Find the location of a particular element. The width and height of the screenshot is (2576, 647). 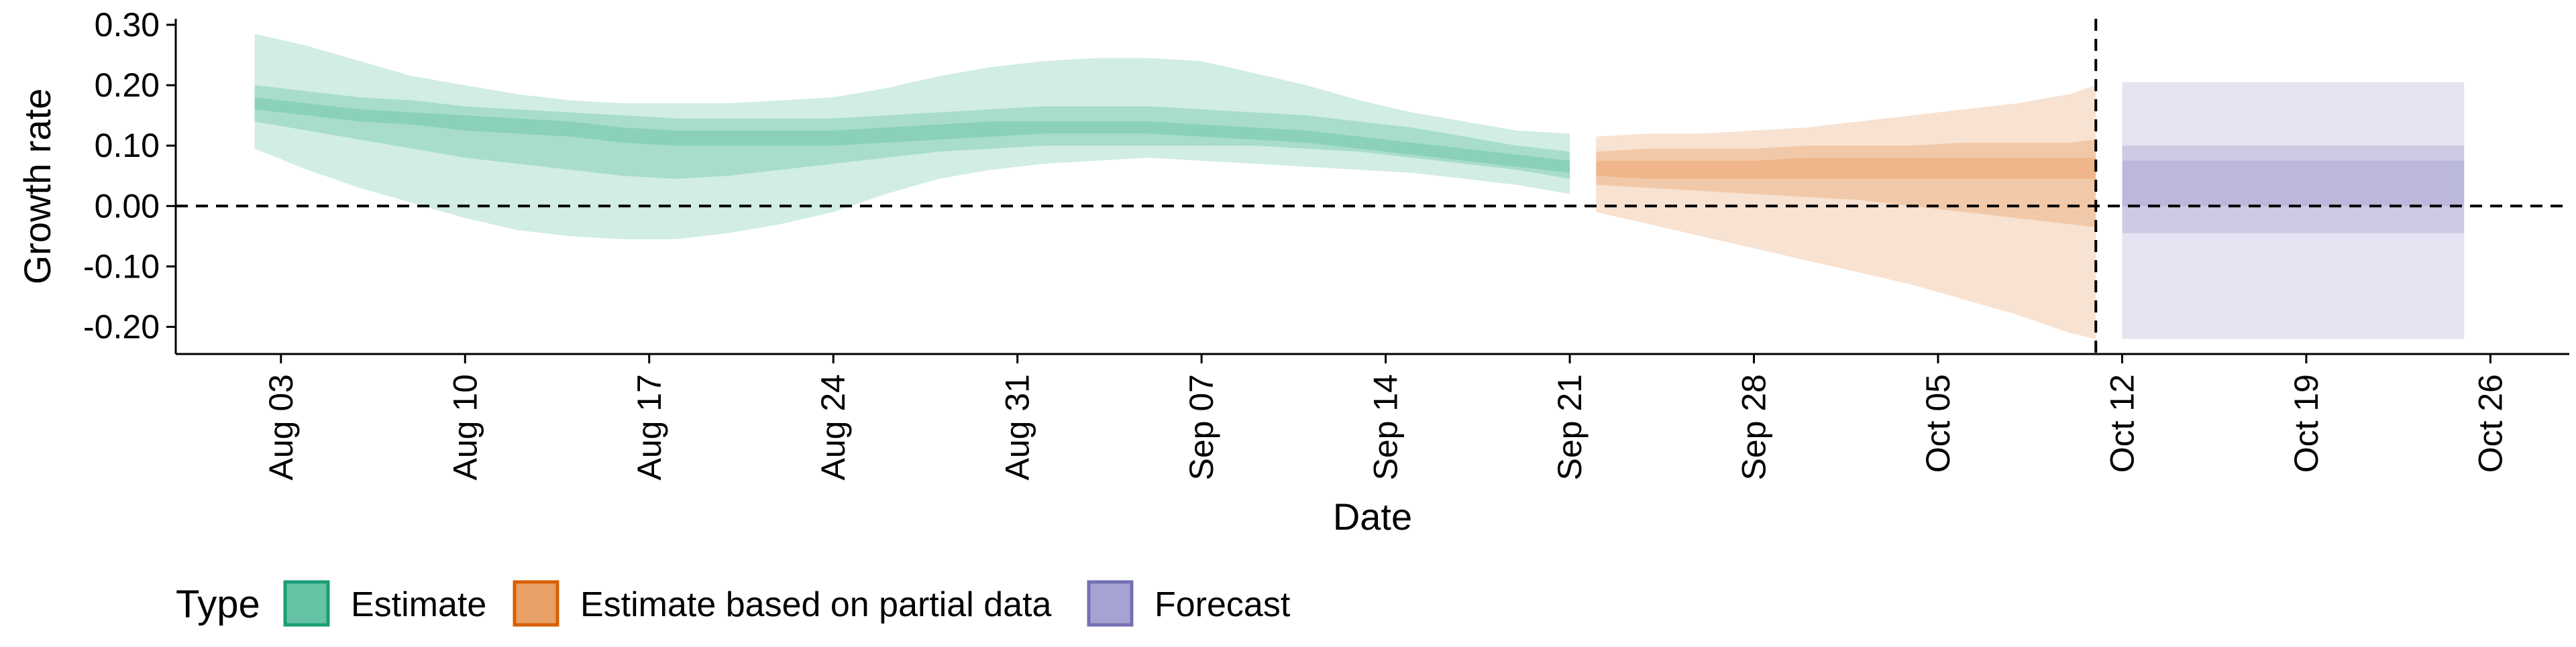

legend-label: Estimate based on partial data is located at coordinates (816, 604).